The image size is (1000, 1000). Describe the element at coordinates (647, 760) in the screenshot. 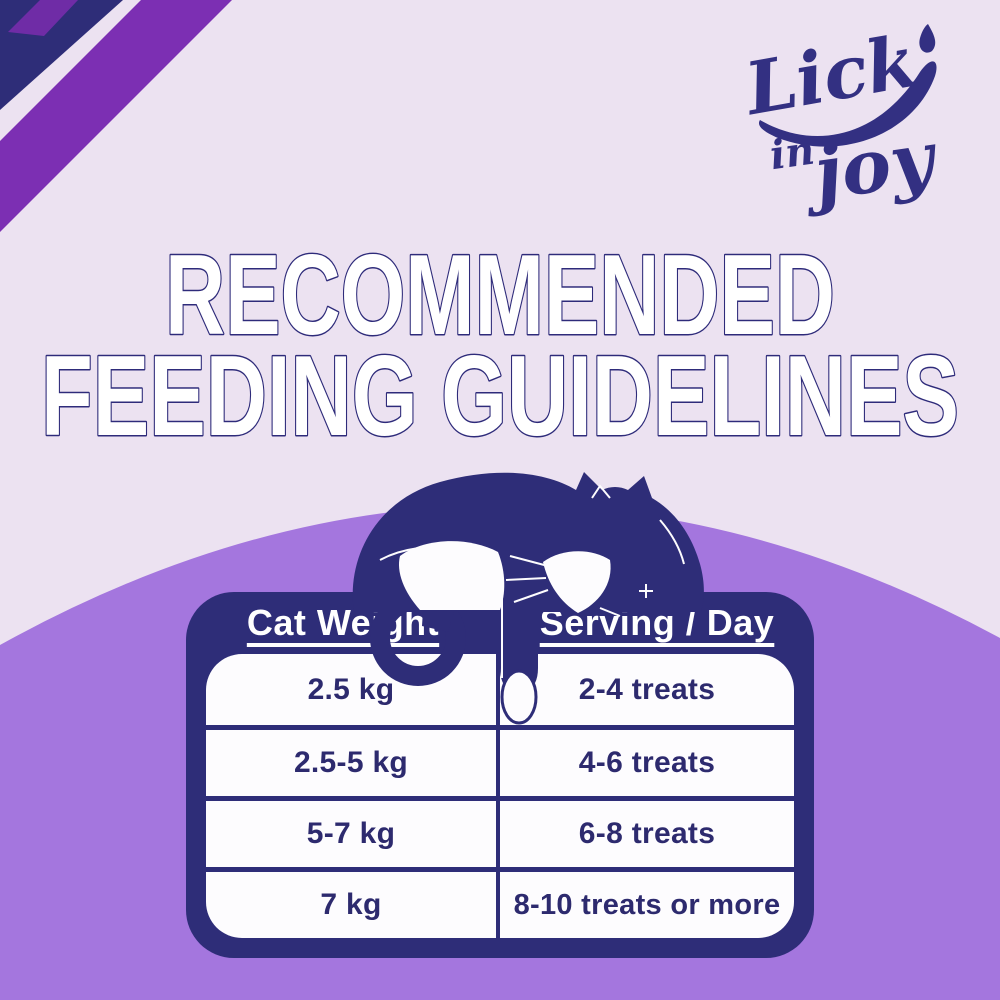

I see `cell-serving-2: 4-6 treats` at that location.